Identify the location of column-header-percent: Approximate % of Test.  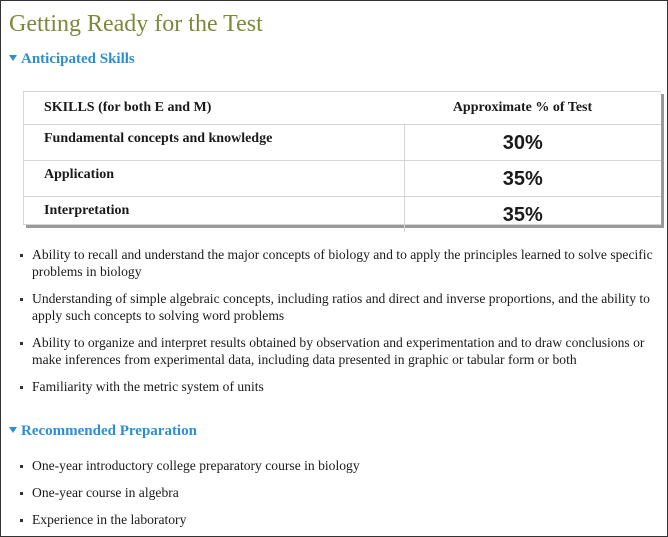
(532, 108).